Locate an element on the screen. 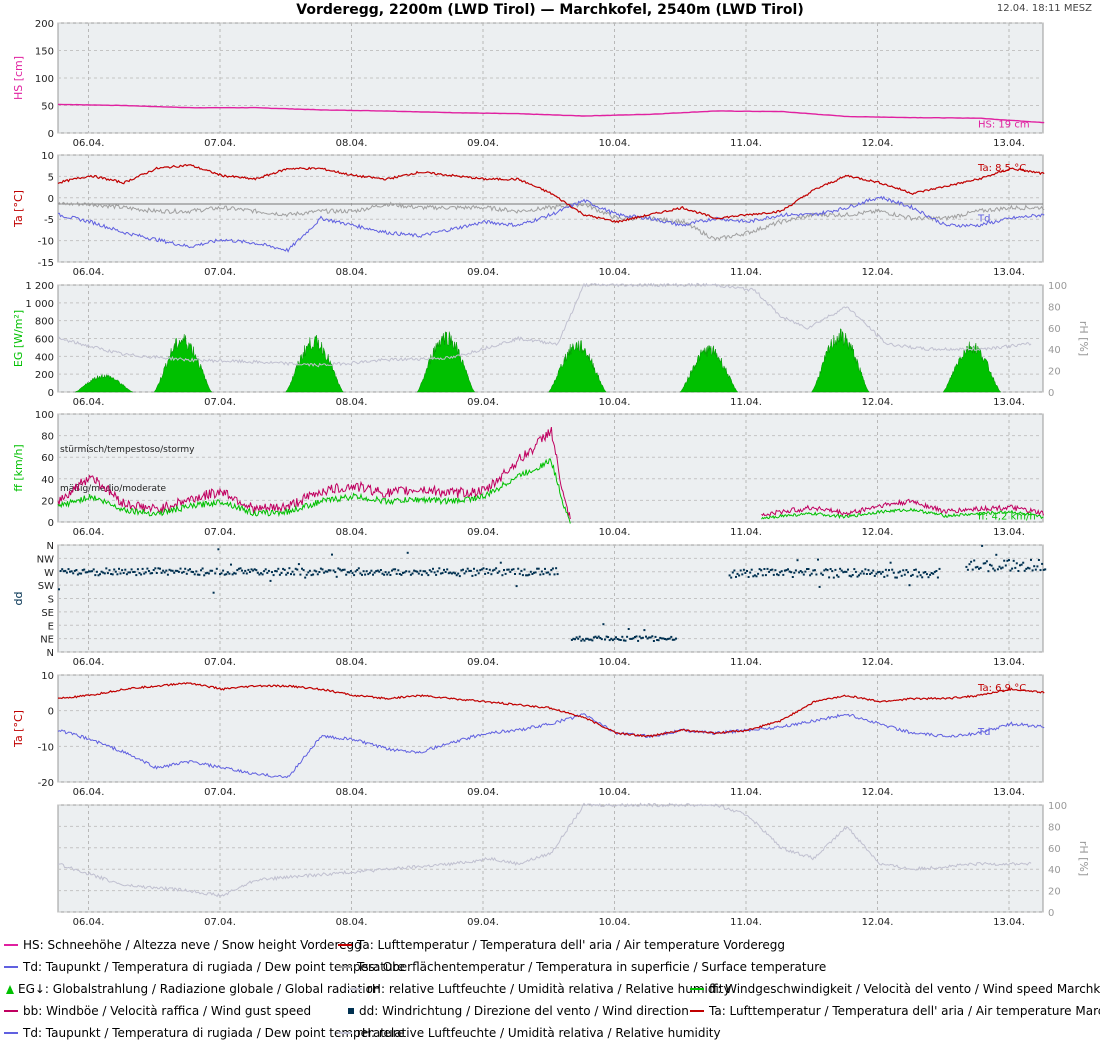  panel-4-ytick-label: NE is located at coordinates (47, 640).